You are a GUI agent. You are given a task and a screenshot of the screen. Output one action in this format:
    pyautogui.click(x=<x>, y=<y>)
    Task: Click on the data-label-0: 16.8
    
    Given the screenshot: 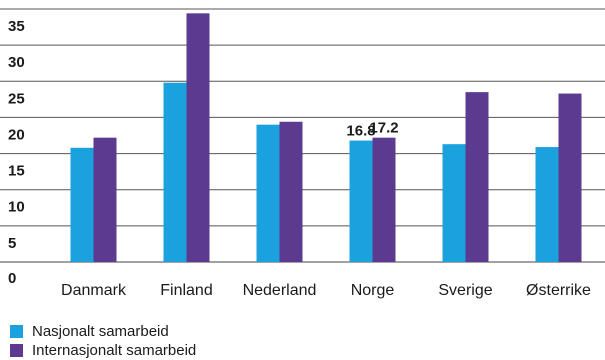 What is the action you would take?
    pyautogui.click(x=360, y=131)
    